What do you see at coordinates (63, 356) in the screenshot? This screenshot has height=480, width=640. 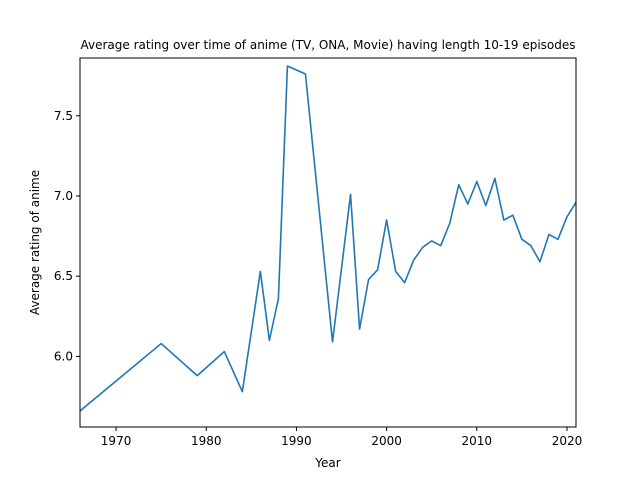 I see `y-tick-label: 6.0` at bounding box center [63, 356].